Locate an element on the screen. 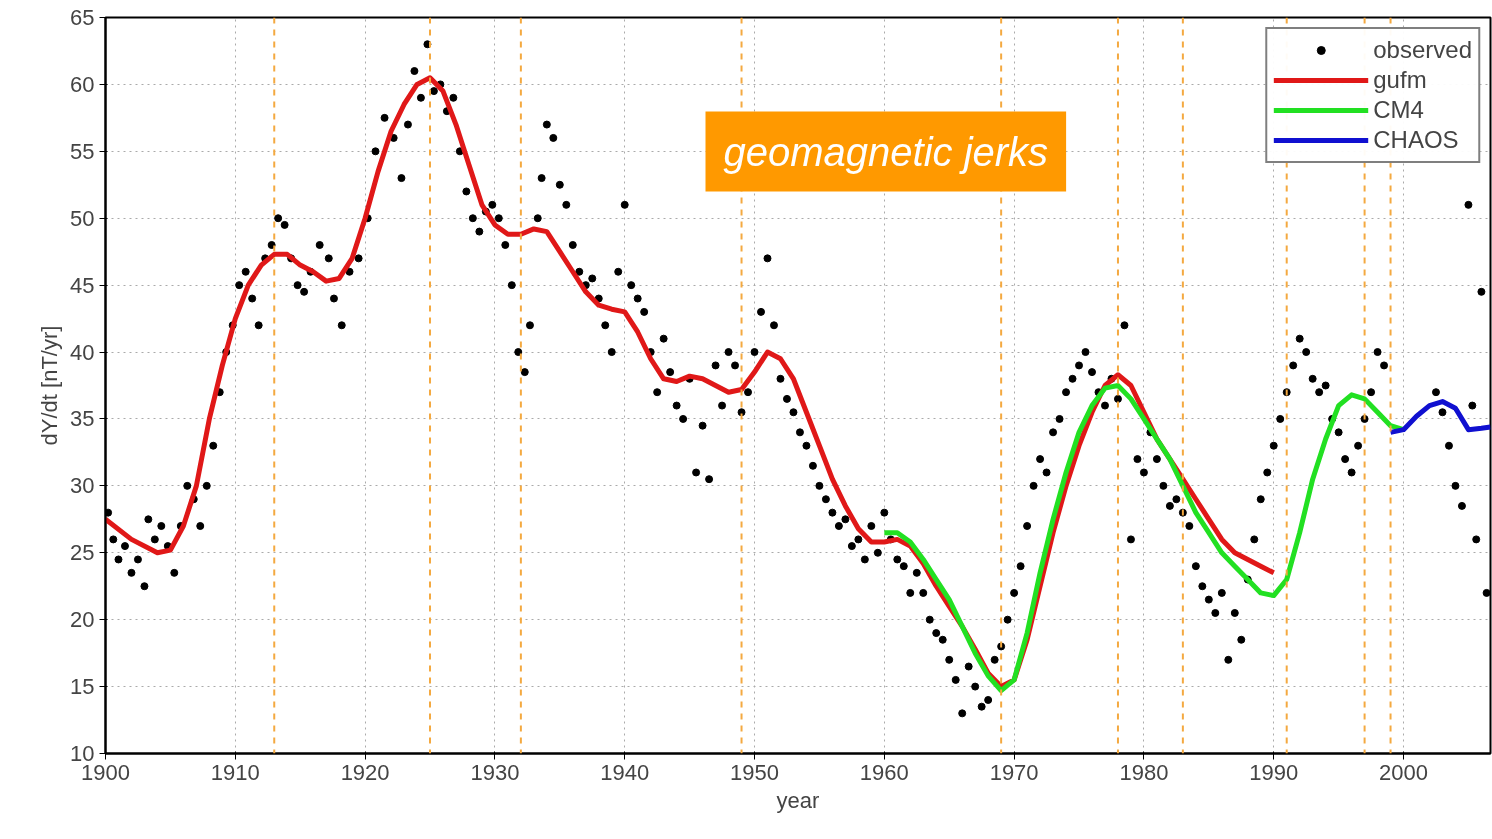 This screenshot has height=839, width=1492. y-tick-label: 20 is located at coordinates (82, 620).